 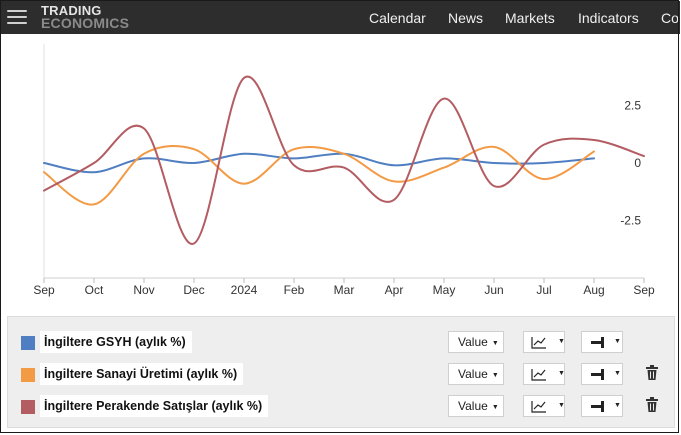 I want to click on x-tick-label: Dec, so click(x=193, y=290).